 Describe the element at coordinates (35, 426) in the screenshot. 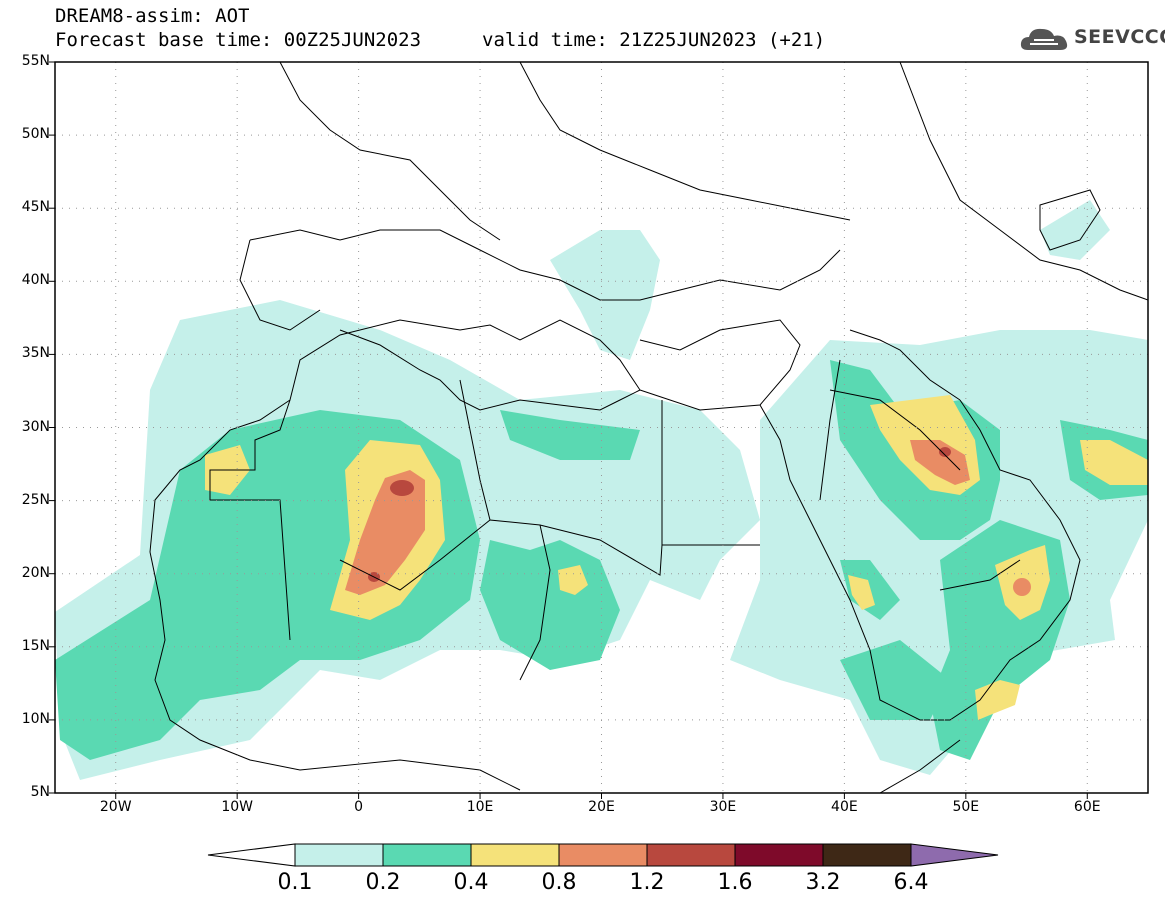

I see `lat-label: 30N` at that location.